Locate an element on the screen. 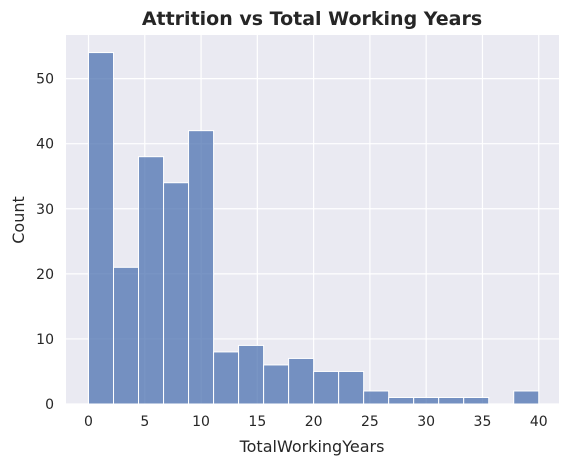  x-tick-label: 25 is located at coordinates (370, 422).